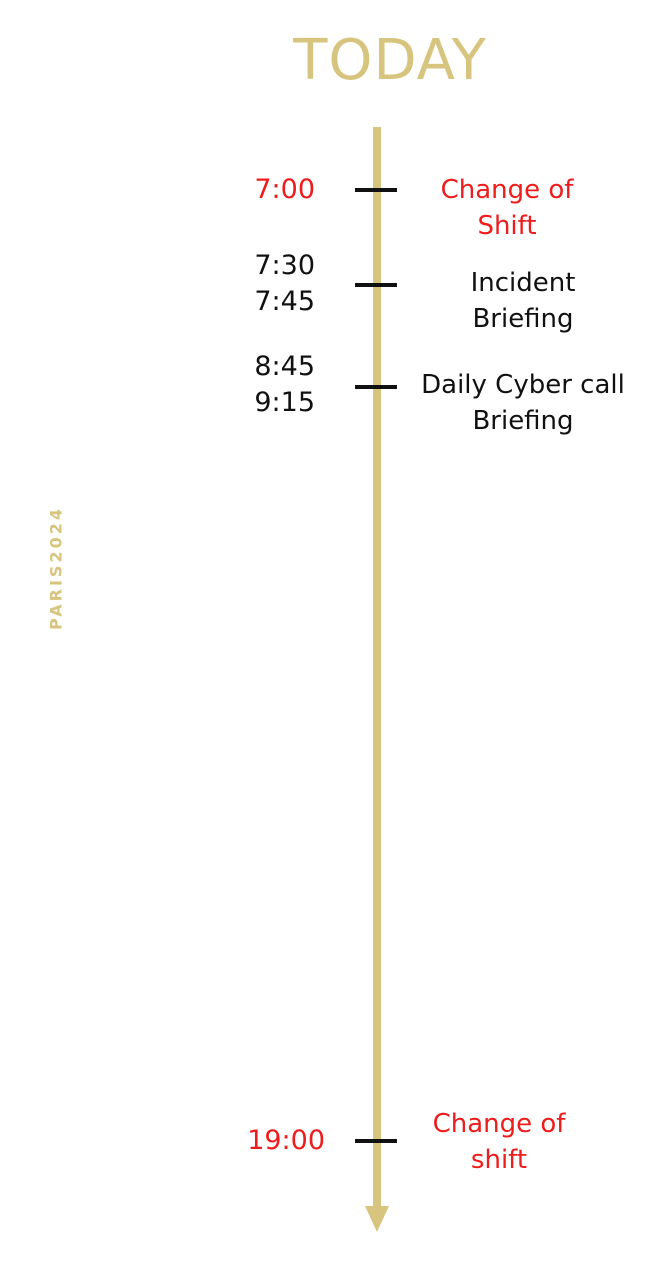 The height and width of the screenshot is (1270, 670). Describe the element at coordinates (376, 1141) in the screenshot. I see `tick-mark-change-of-shift-evening` at that location.